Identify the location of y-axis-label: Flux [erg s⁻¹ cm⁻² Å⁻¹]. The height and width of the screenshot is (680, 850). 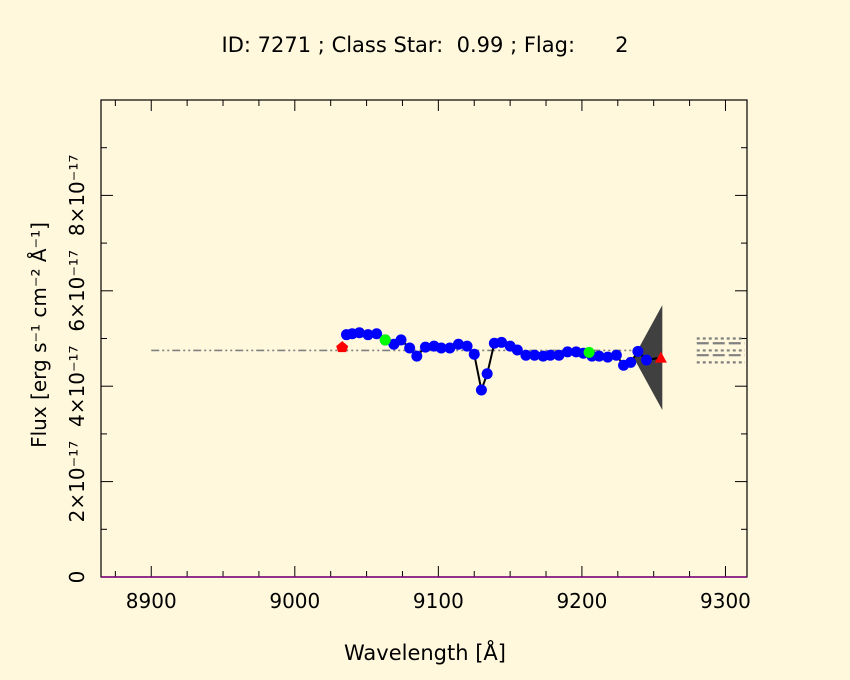
(39, 335).